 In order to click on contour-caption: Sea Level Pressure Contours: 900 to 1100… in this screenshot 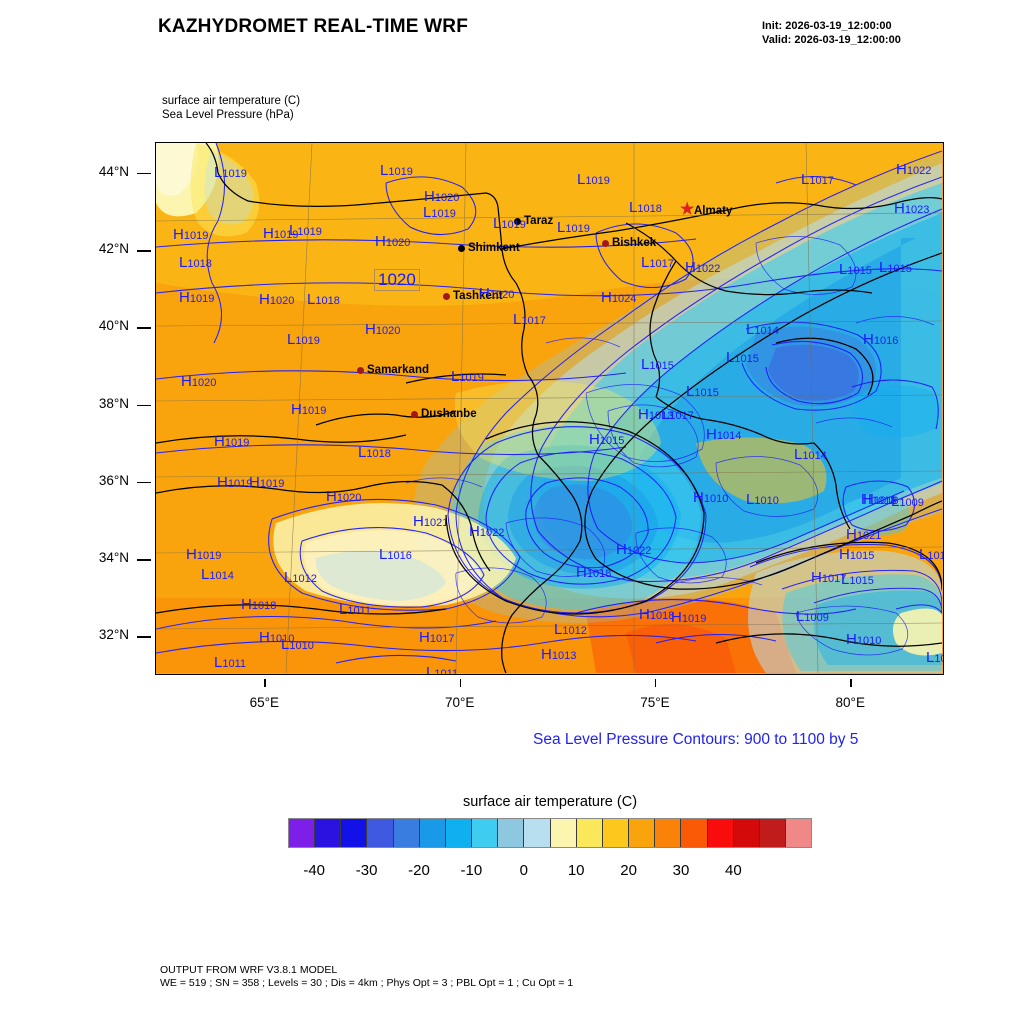, I will do `click(696, 739)`.